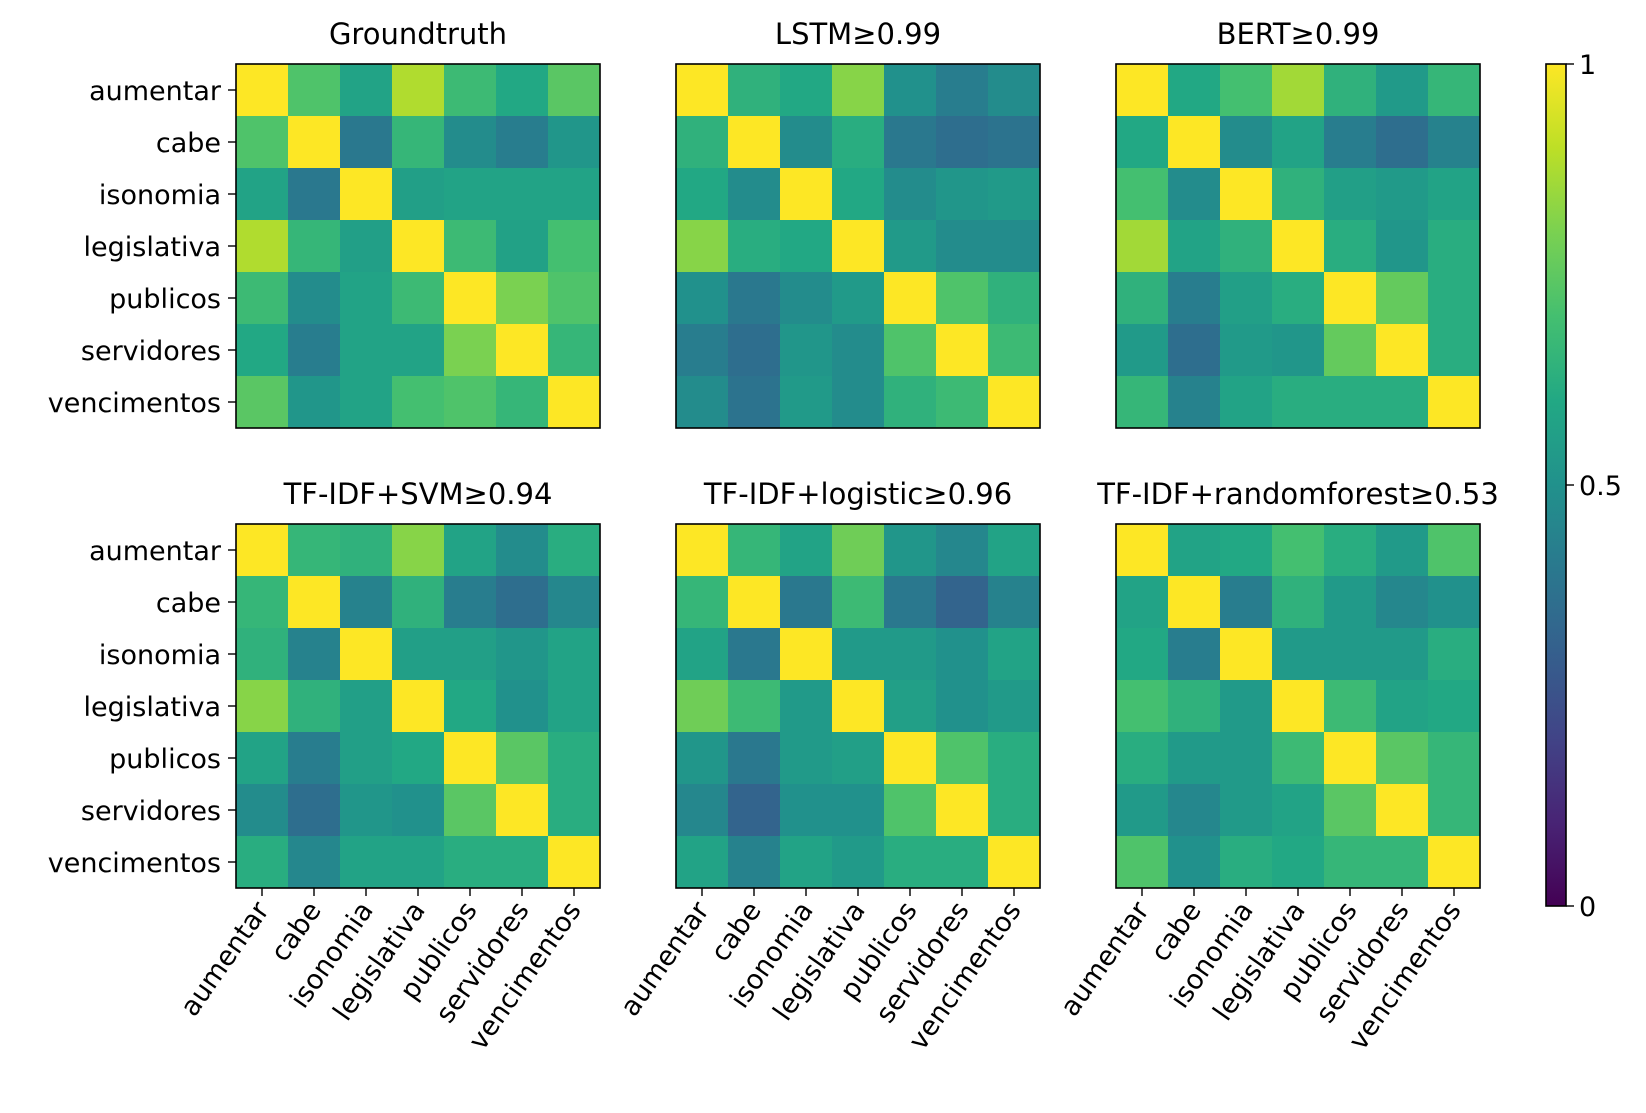 This screenshot has height=1113, width=1646. Describe the element at coordinates (1556, 485) in the screenshot. I see `colorbar-gradient` at that location.